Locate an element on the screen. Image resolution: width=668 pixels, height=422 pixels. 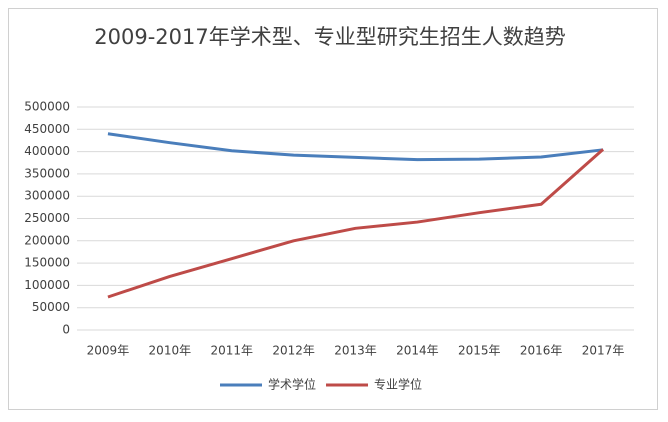
y-tick-label: 200000 is located at coordinates (47, 240).